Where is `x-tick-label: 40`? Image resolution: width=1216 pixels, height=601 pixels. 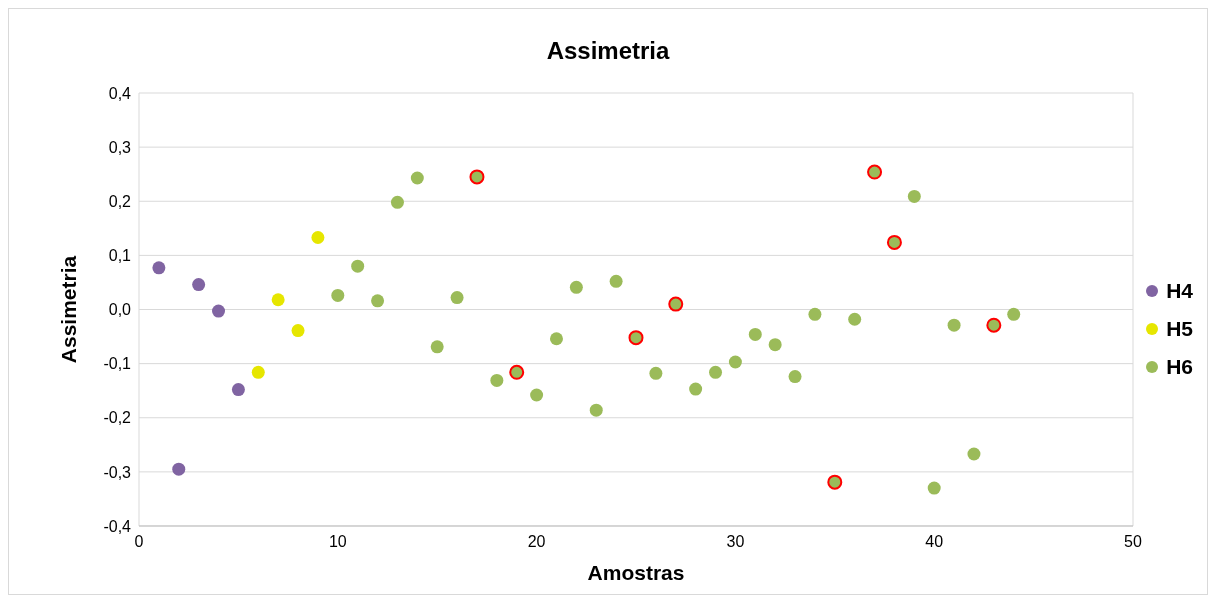
x-tick-label: 40 is located at coordinates (934, 542).